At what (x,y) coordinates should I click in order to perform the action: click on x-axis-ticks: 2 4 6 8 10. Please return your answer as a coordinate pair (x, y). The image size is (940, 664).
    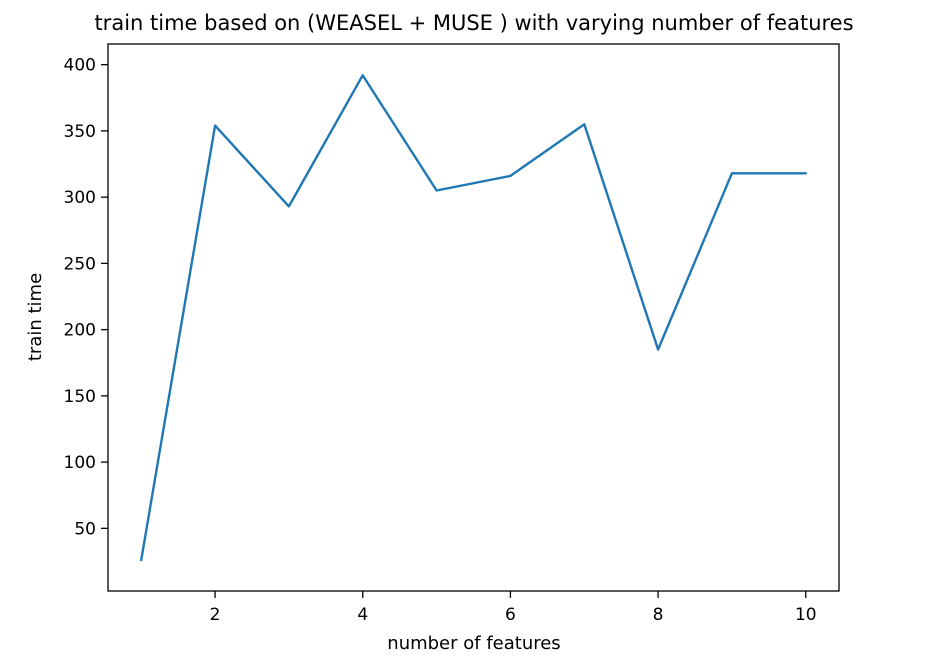
    Looking at the image, I should click on (513, 608).